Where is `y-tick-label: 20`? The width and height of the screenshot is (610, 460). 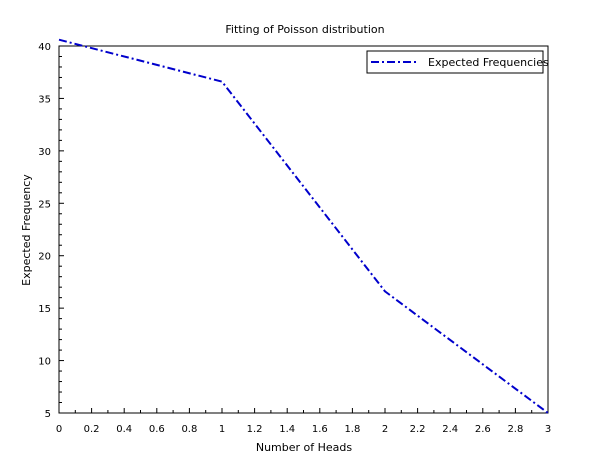 y-tick-label: 20 is located at coordinates (44, 257).